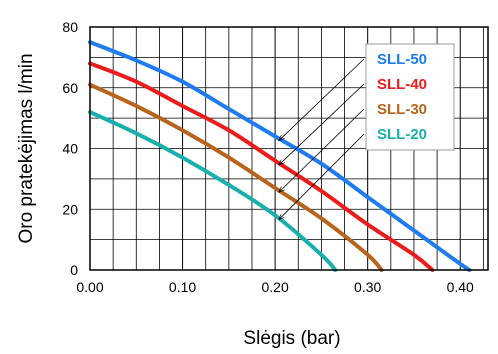  Describe the element at coordinates (89, 287) in the screenshot. I see `x-tick-label: 0.00` at that location.